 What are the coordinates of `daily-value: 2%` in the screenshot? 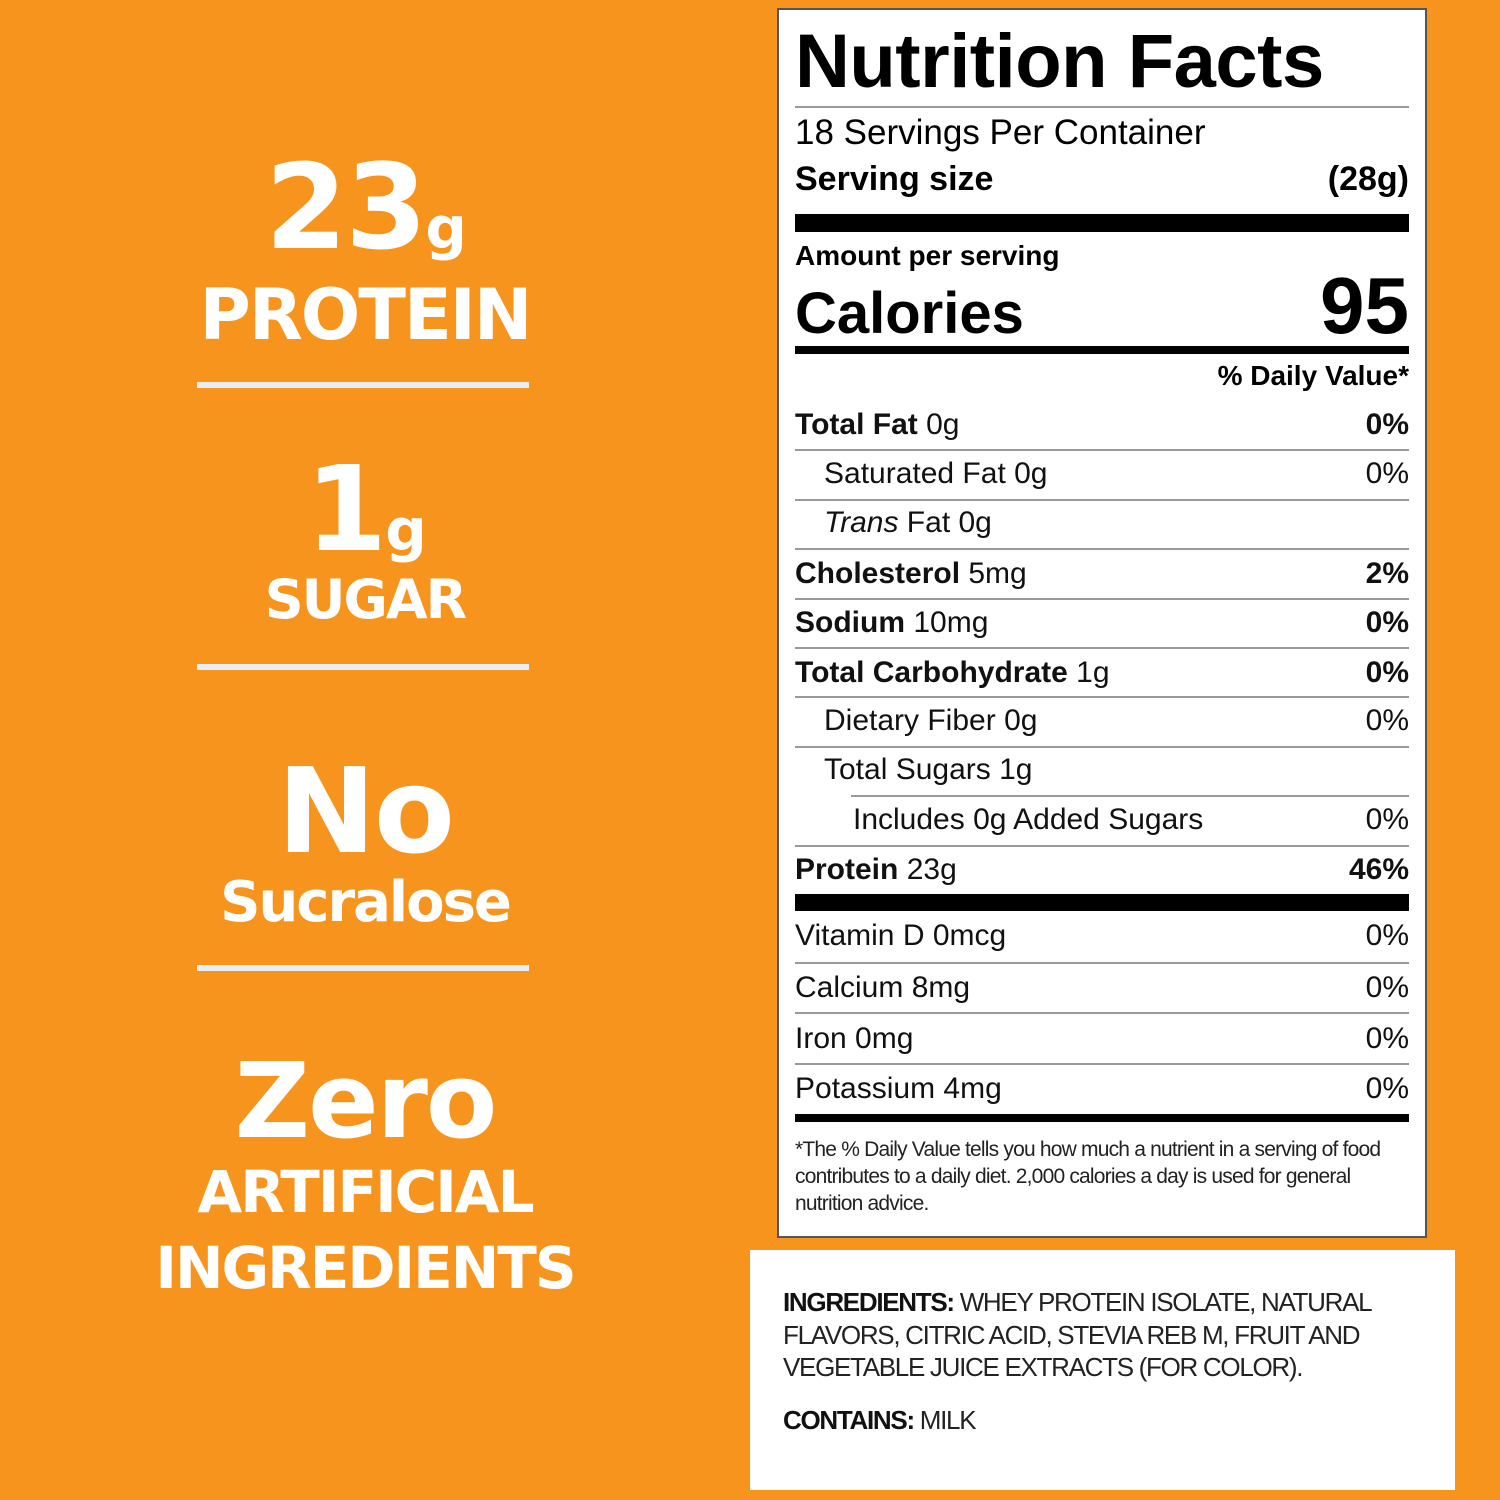 It's located at (1387, 573).